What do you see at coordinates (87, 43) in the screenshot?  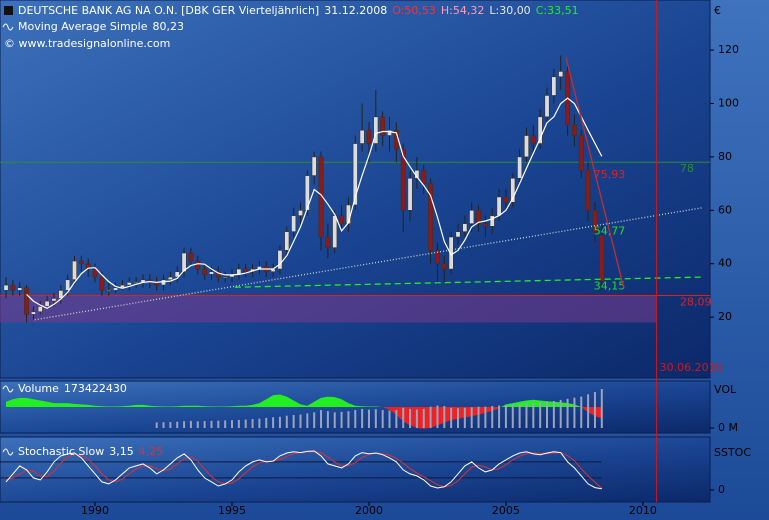 I see `credit: © www.tradesignalonline.com` at bounding box center [87, 43].